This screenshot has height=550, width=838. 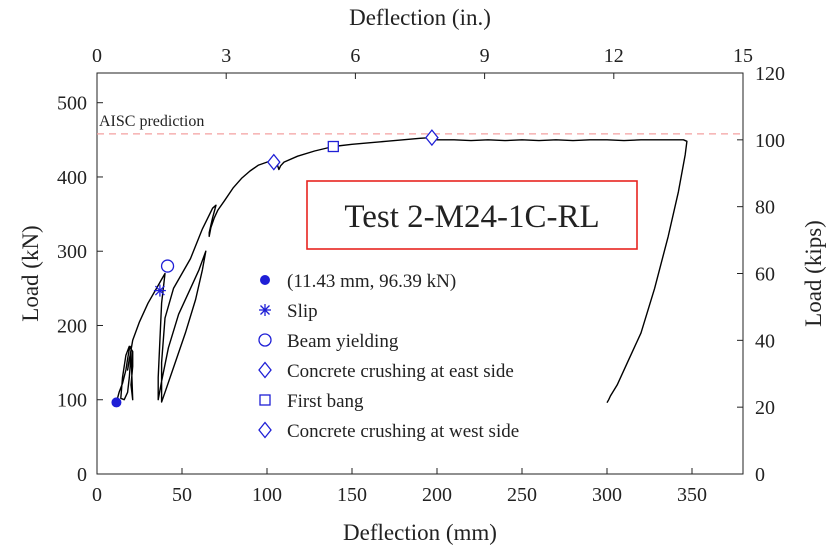 I want to click on y2-tick-label: 100, so click(x=770, y=141).